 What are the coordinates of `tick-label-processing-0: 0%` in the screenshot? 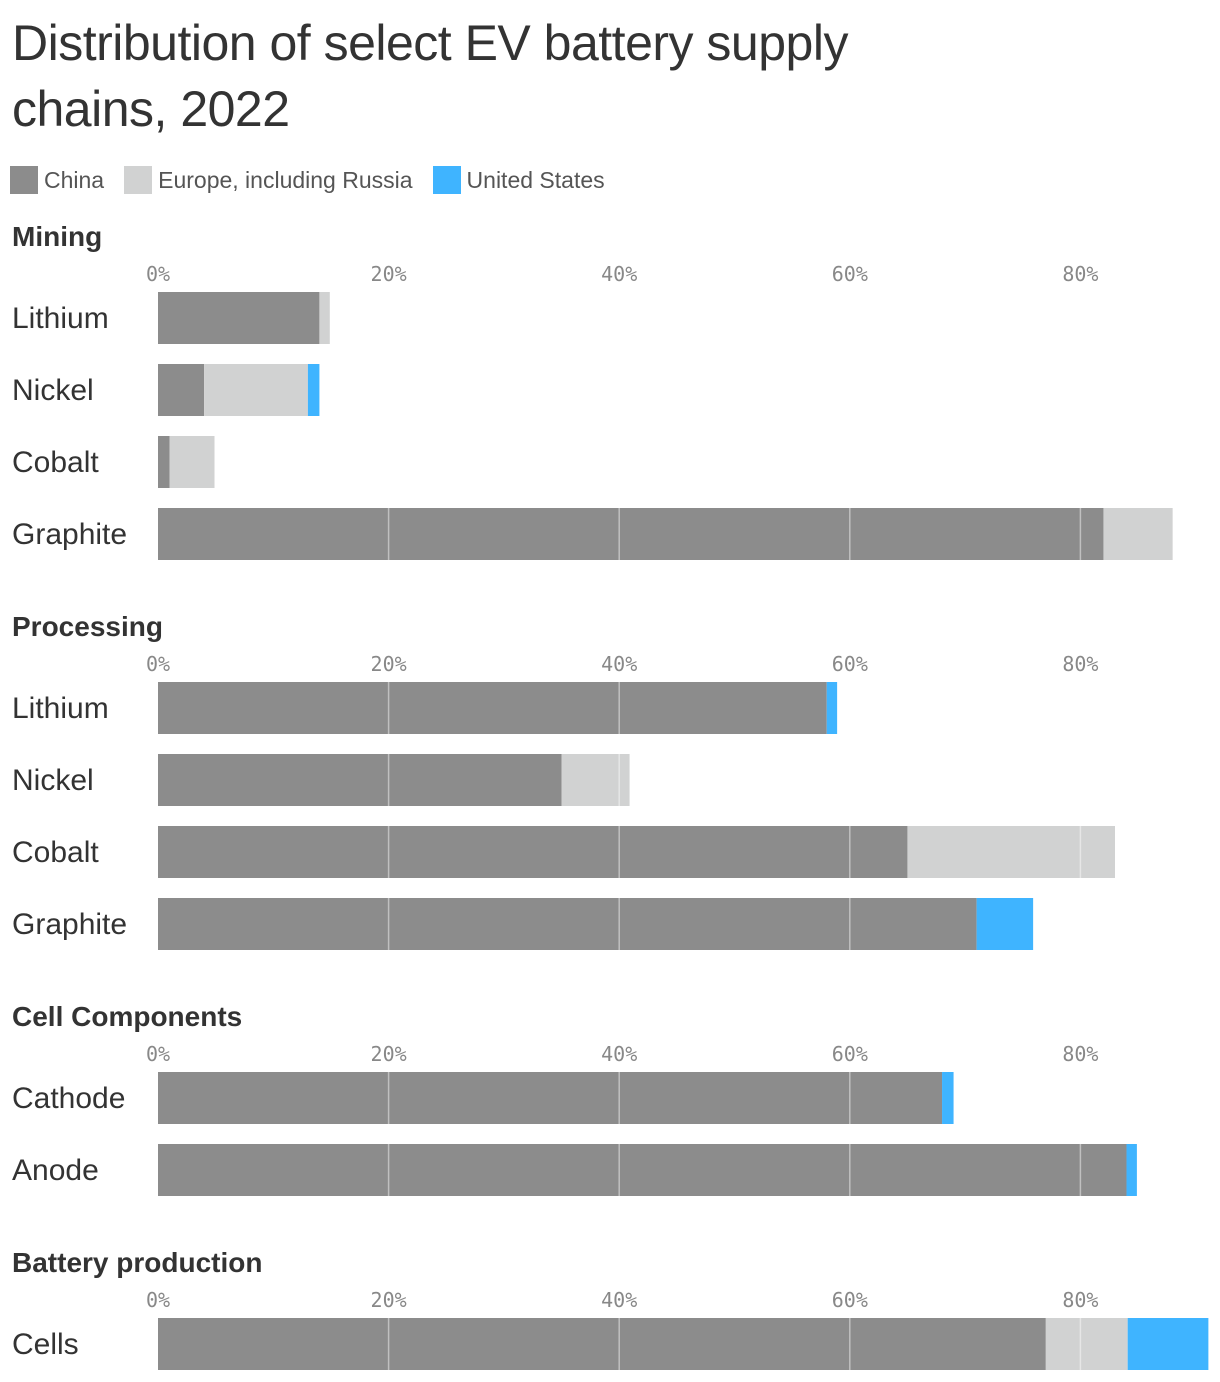 It's located at (158, 664).